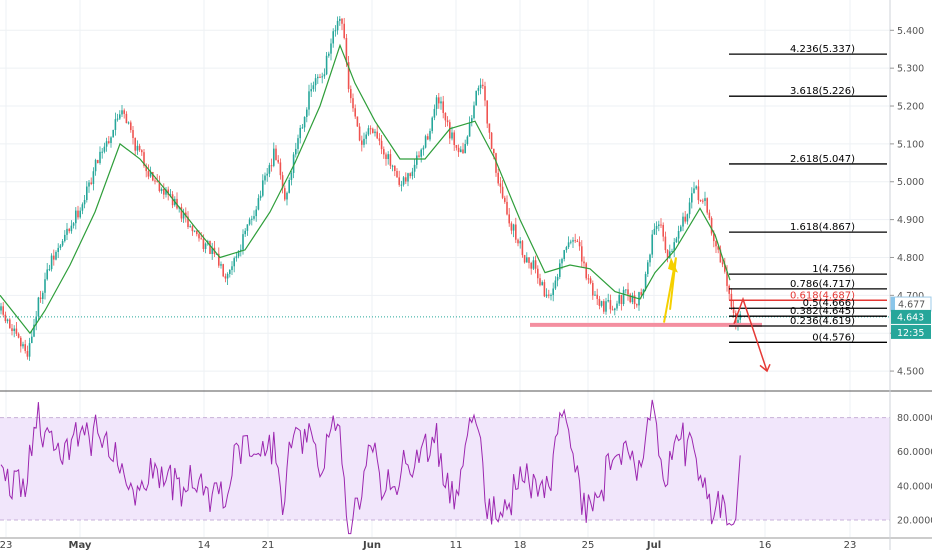  Describe the element at coordinates (765, 368) in the screenshot. I see `bearish-arrowhead` at that location.